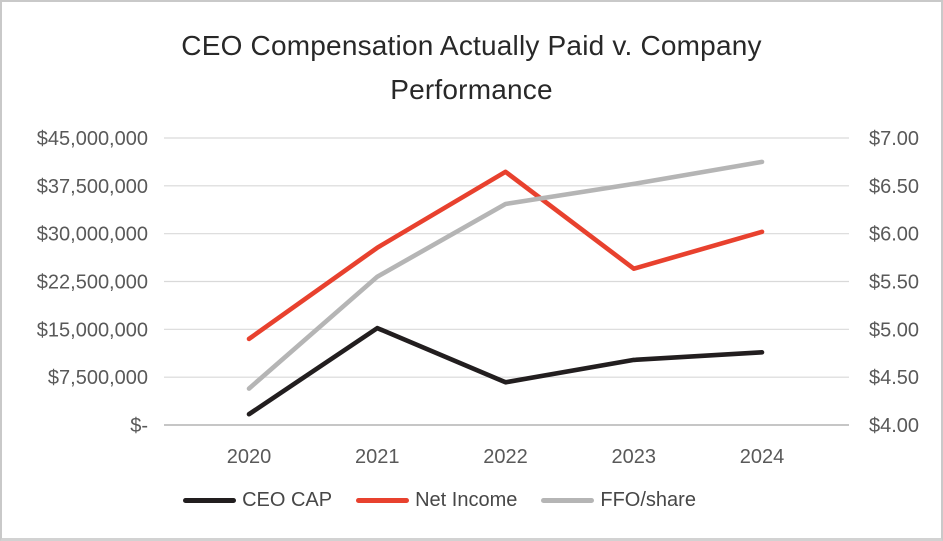  I want to click on y-axis-right-tick-label: $5.00, so click(894, 330).